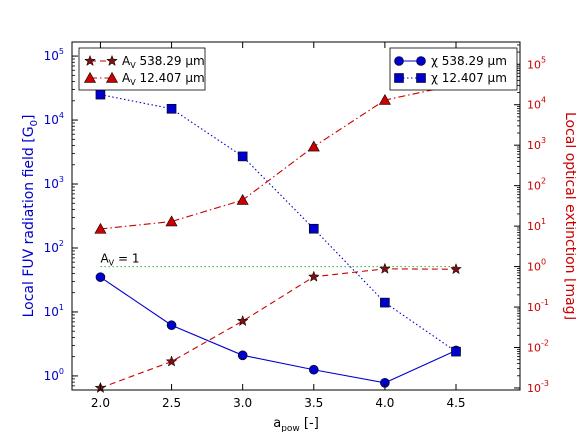 The height and width of the screenshot is (432, 576). Describe the element at coordinates (119, 260) in the screenshot. I see `reference-line-label: AV = 1` at that location.